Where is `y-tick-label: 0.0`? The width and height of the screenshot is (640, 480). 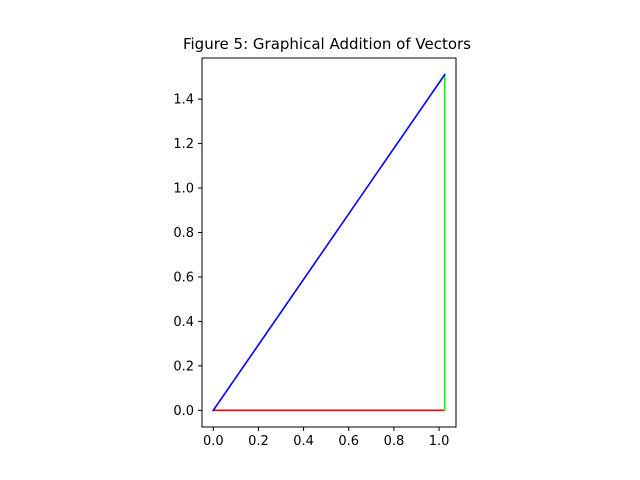
y-tick-label: 0.0 is located at coordinates (183, 411).